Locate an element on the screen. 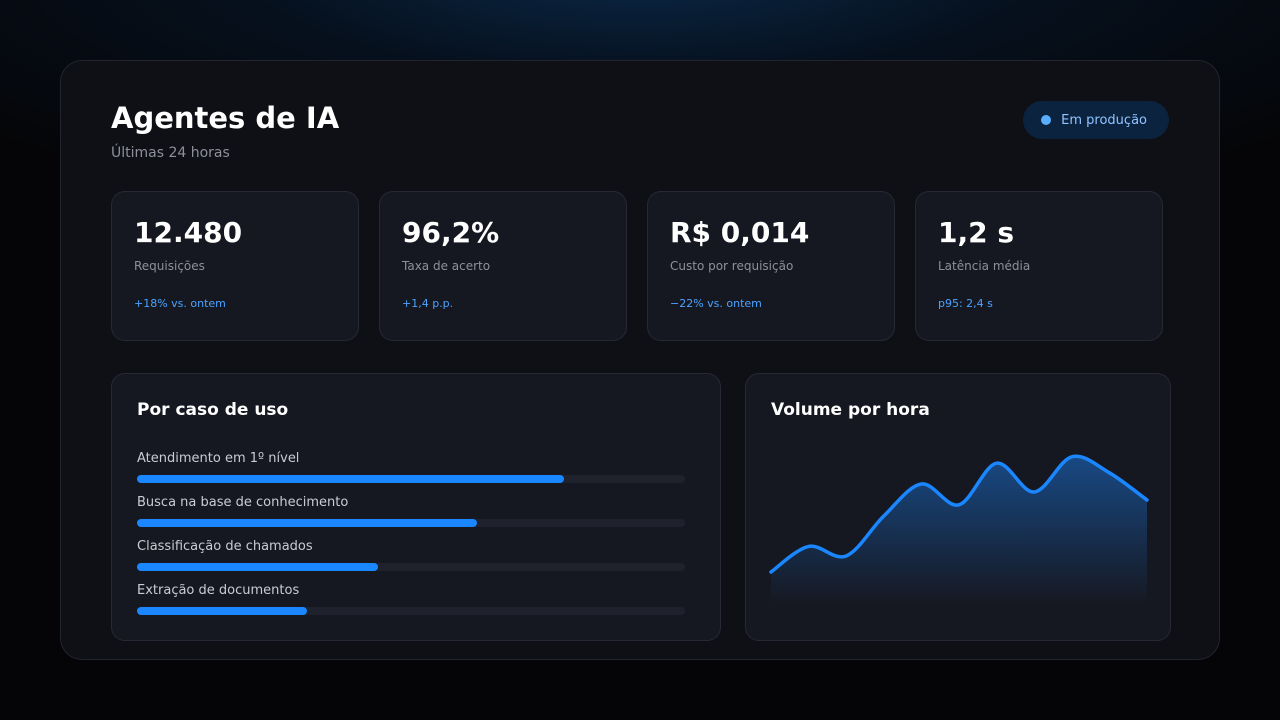  metric-label: Custo por requisição is located at coordinates (732, 266).